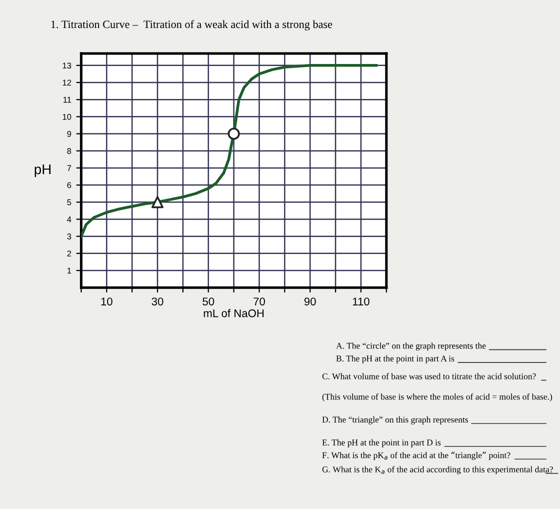 The image size is (560, 509). I want to click on y-tick-label: 4, so click(69, 219).